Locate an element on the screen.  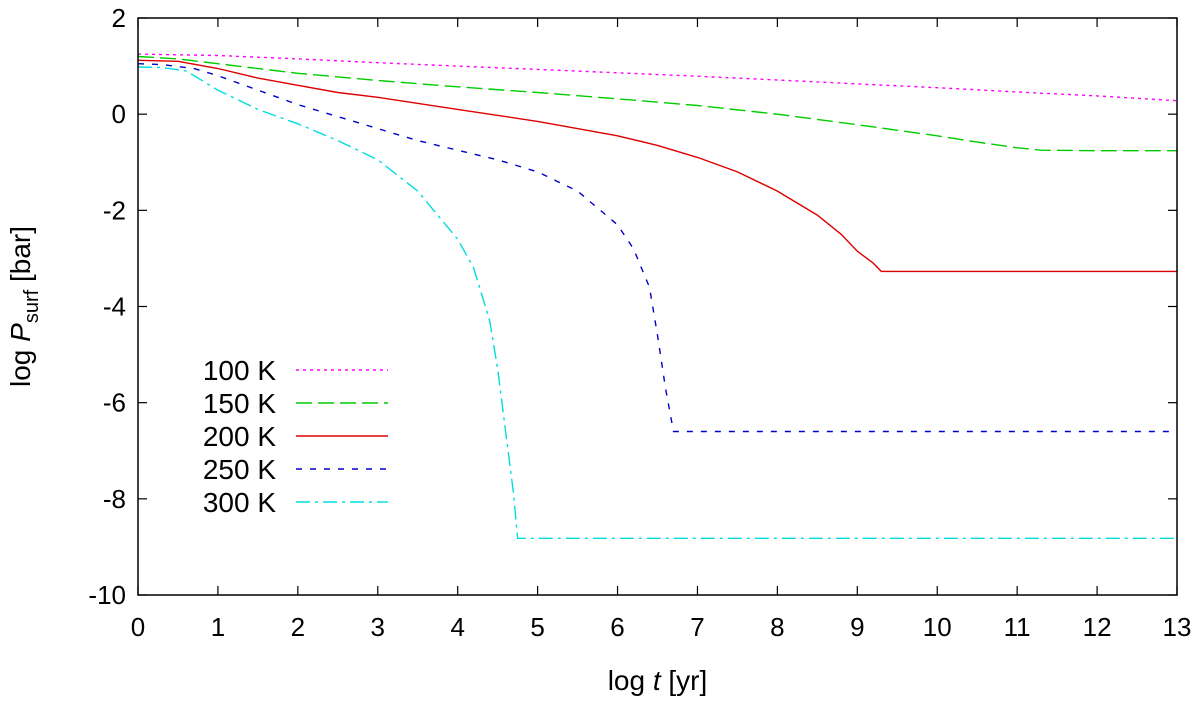
y-tick-label: -10 is located at coordinates (107, 595).